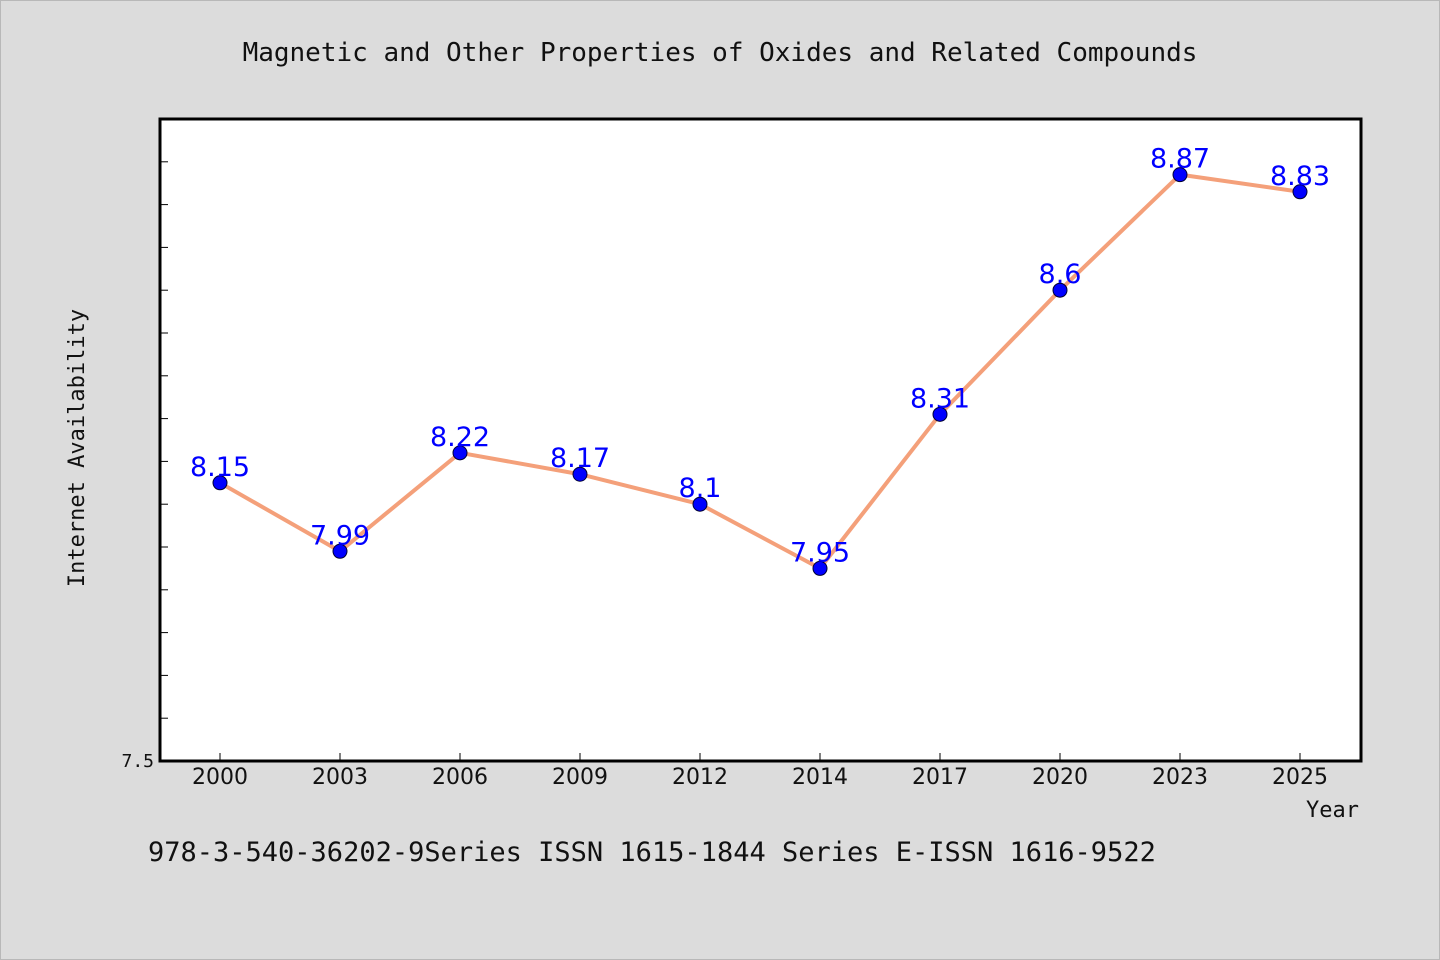 The width and height of the screenshot is (1440, 960). I want to click on data-label: 8.83, so click(1300, 176).